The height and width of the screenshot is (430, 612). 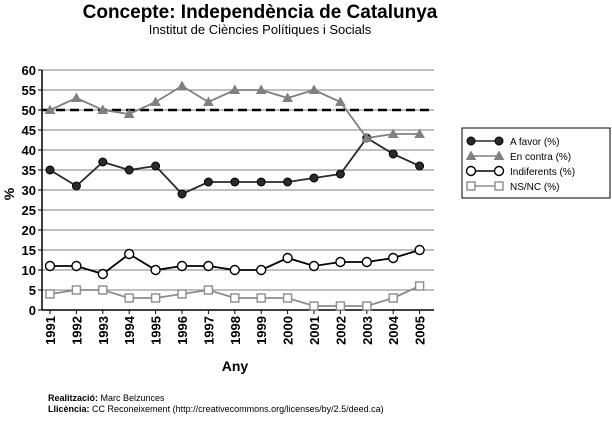 What do you see at coordinates (235, 366) in the screenshot?
I see `x-axis-label: Any` at bounding box center [235, 366].